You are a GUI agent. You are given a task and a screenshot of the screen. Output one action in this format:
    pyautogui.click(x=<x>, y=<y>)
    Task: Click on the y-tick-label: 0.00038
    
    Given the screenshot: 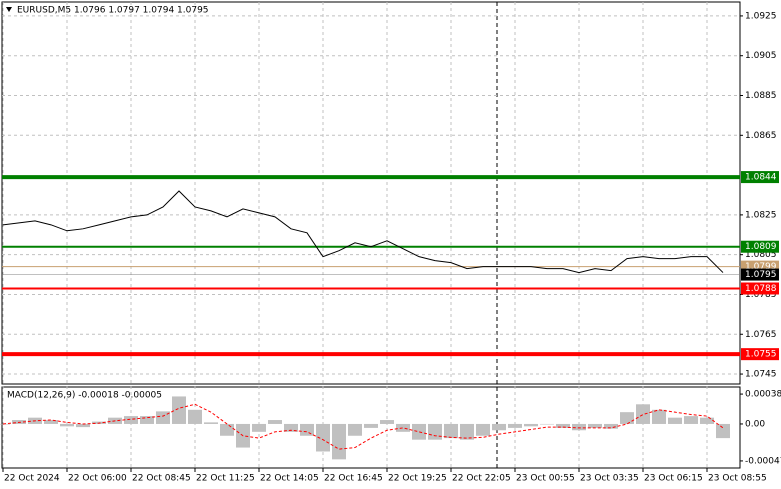 What is the action you would take?
    pyautogui.click(x=763, y=395)
    